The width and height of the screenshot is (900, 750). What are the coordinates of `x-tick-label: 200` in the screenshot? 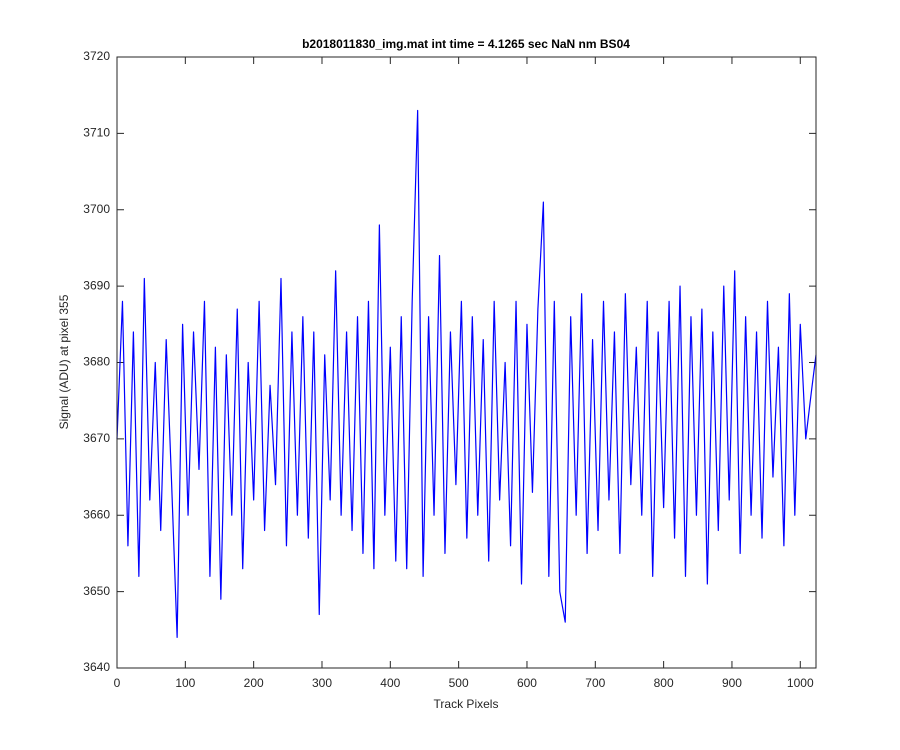 It's located at (254, 683).